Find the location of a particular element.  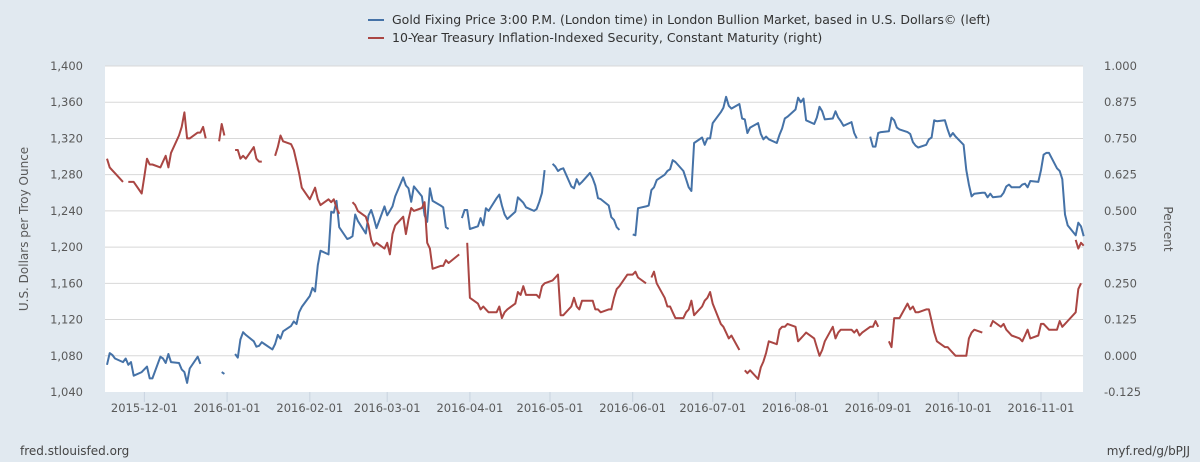

legend-swatch-gold is located at coordinates (376, 20).